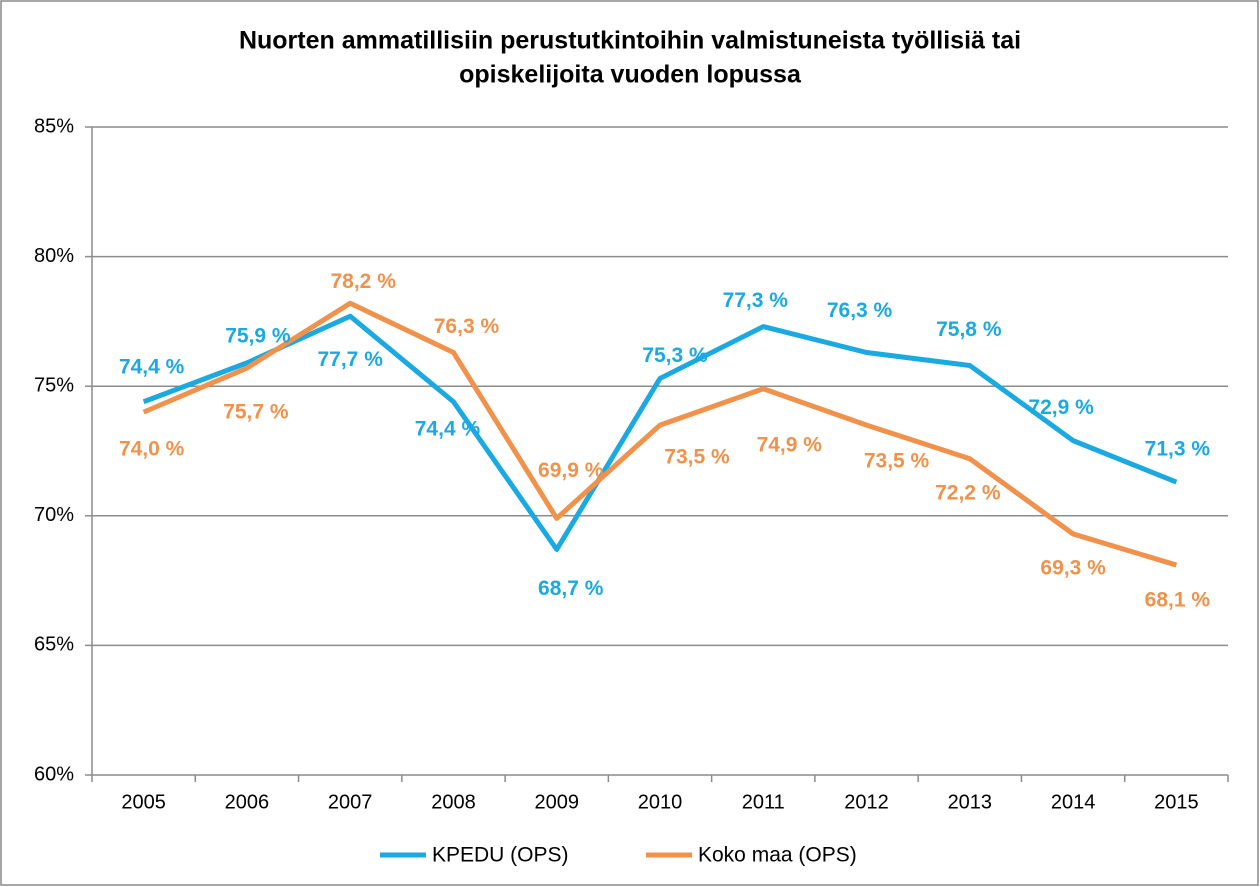 The width and height of the screenshot is (1260, 887). Describe the element at coordinates (363, 281) in the screenshot. I see `data-label: 78,2 %` at that location.